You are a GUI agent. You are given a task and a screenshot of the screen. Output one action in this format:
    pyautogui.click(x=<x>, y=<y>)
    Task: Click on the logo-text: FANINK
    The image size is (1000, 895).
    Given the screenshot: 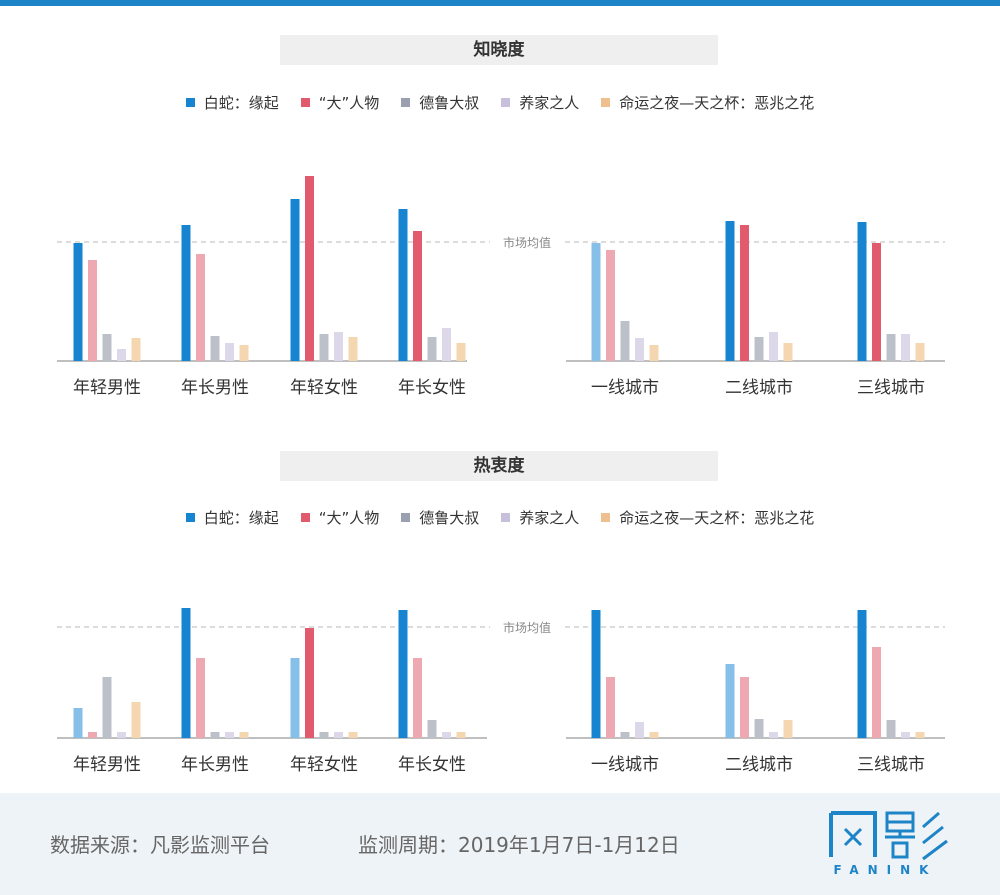 What is the action you would take?
    pyautogui.click(x=885, y=870)
    